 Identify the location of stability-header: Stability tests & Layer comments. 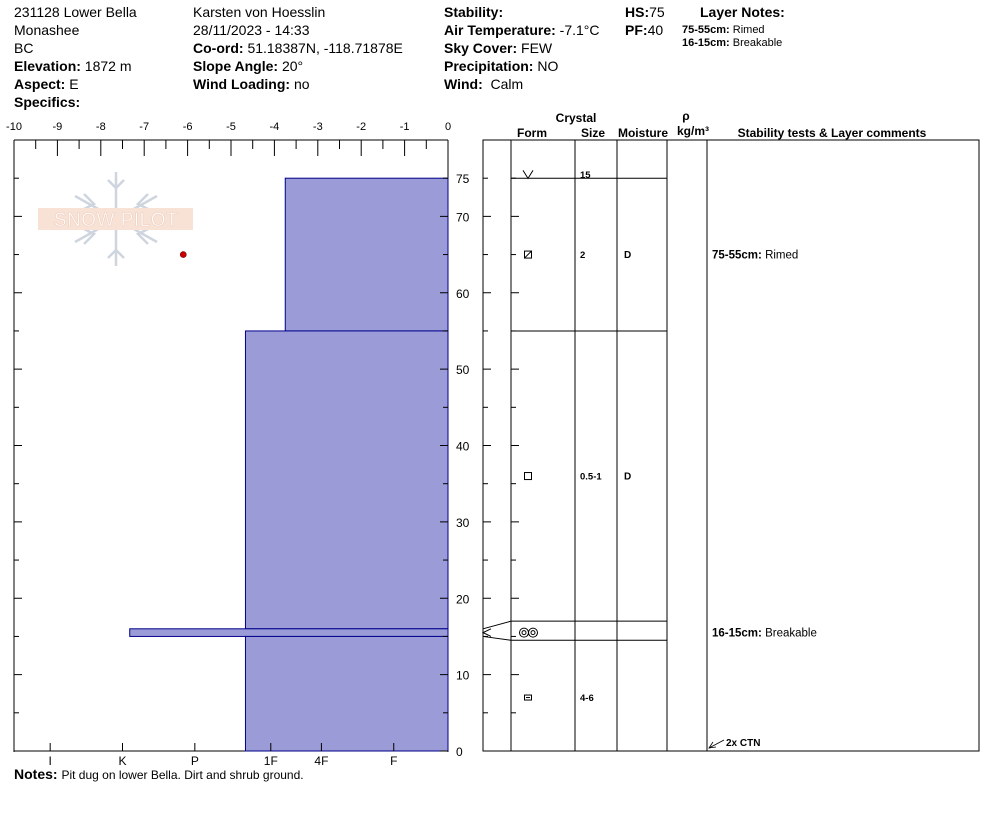
(832, 133).